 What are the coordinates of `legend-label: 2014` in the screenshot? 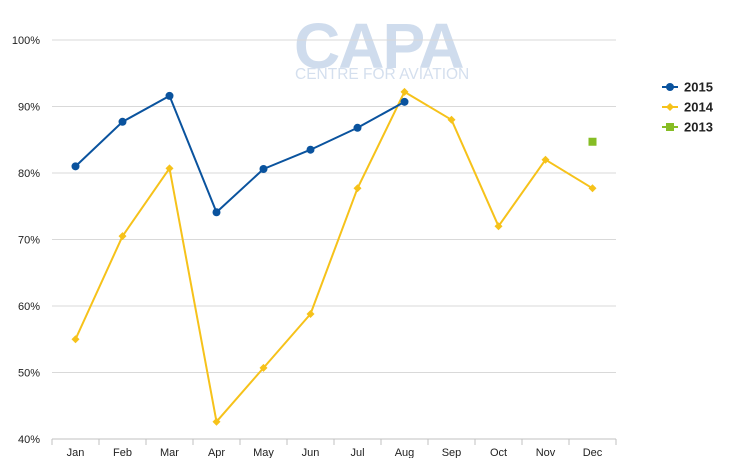 It's located at (699, 107).